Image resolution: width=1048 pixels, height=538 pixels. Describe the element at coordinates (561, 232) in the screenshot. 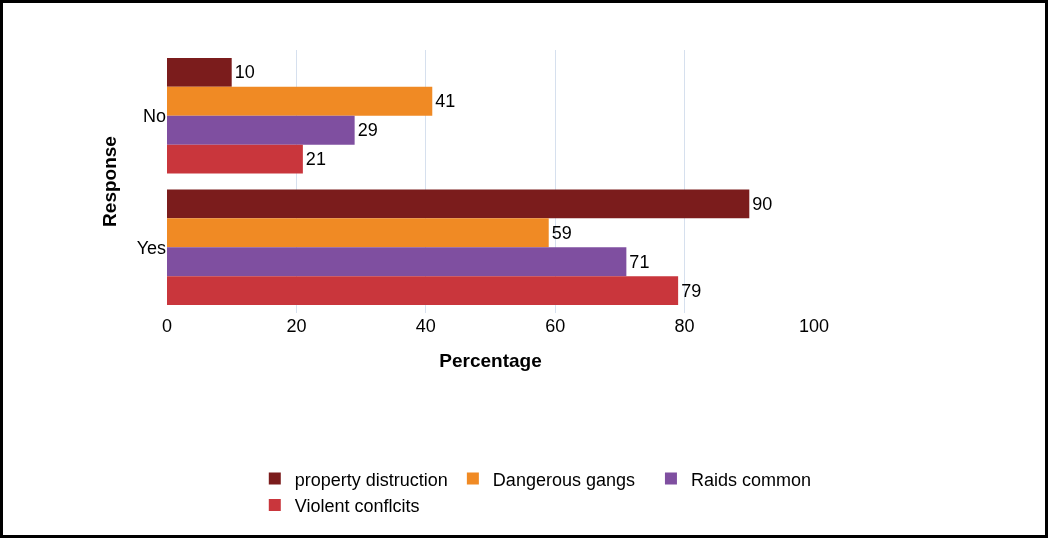

I see `data-label: 59` at that location.